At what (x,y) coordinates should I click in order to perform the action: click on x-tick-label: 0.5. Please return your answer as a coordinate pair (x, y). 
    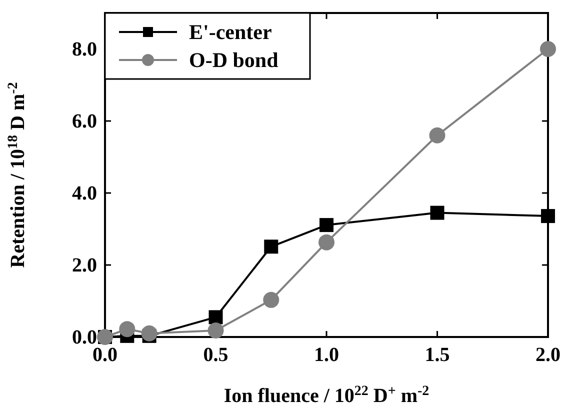
    Looking at the image, I should click on (215, 355).